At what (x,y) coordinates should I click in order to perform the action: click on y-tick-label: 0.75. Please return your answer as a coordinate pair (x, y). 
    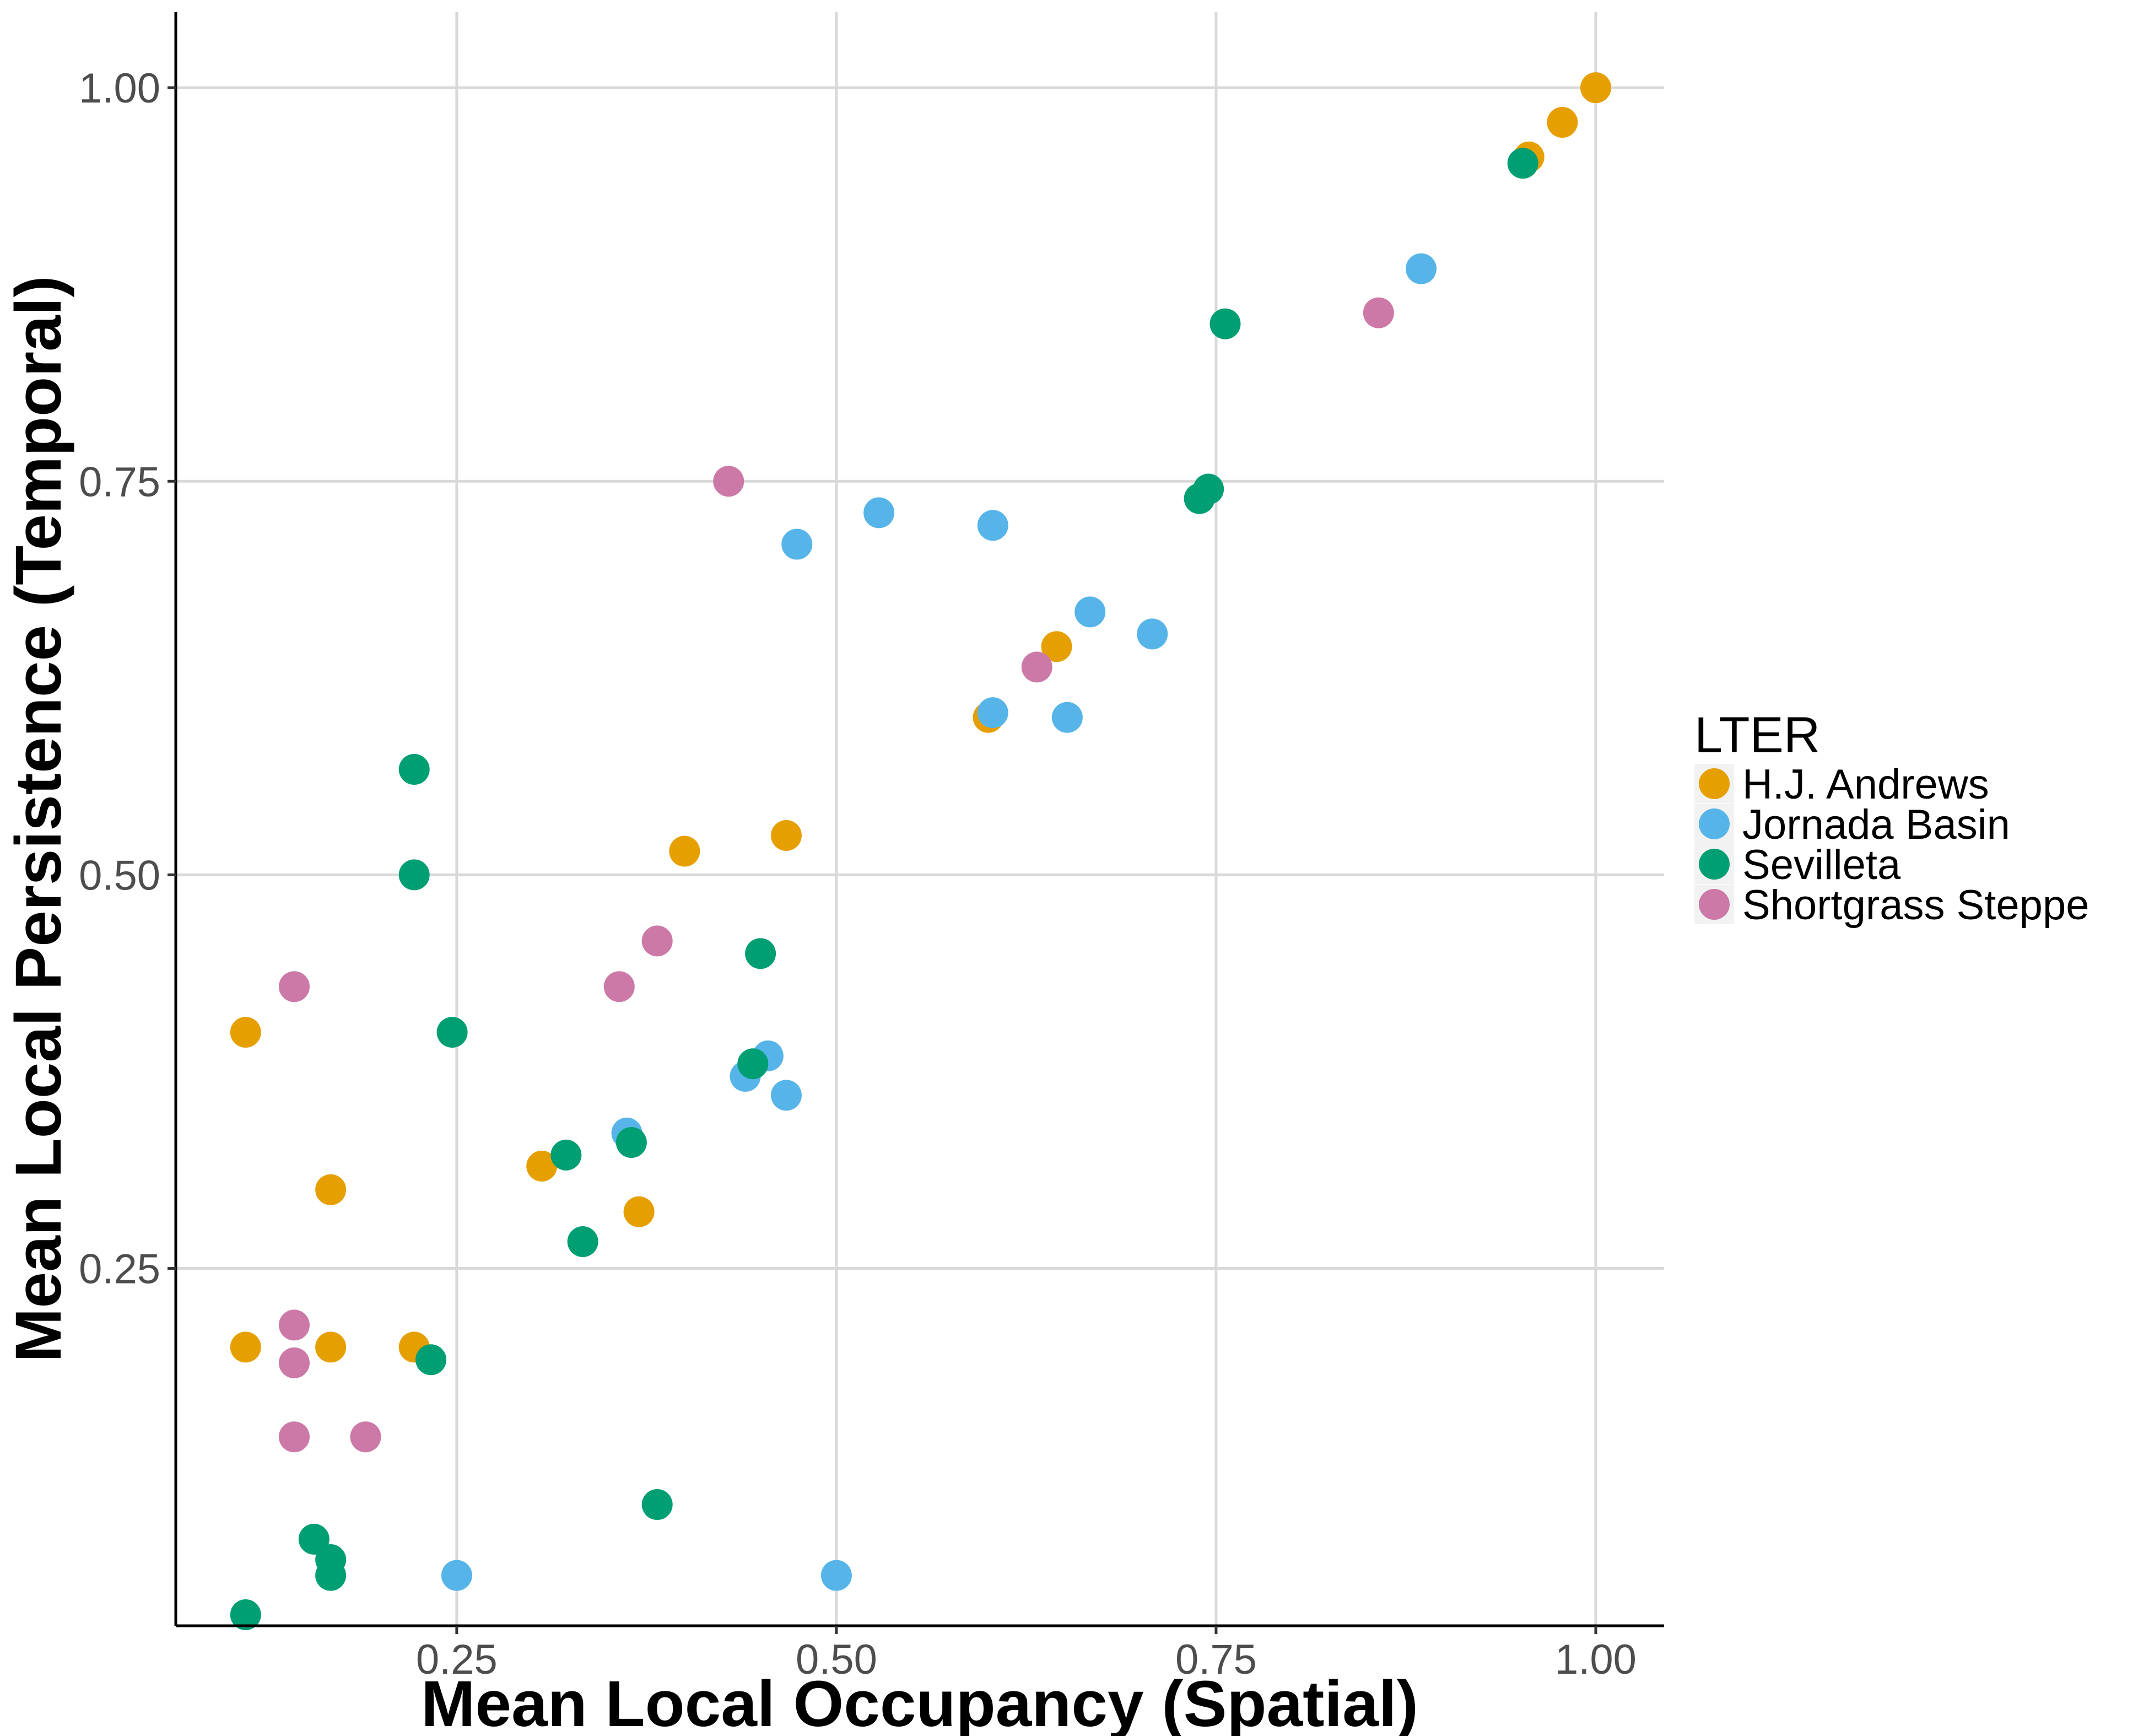
    Looking at the image, I should click on (119, 482).